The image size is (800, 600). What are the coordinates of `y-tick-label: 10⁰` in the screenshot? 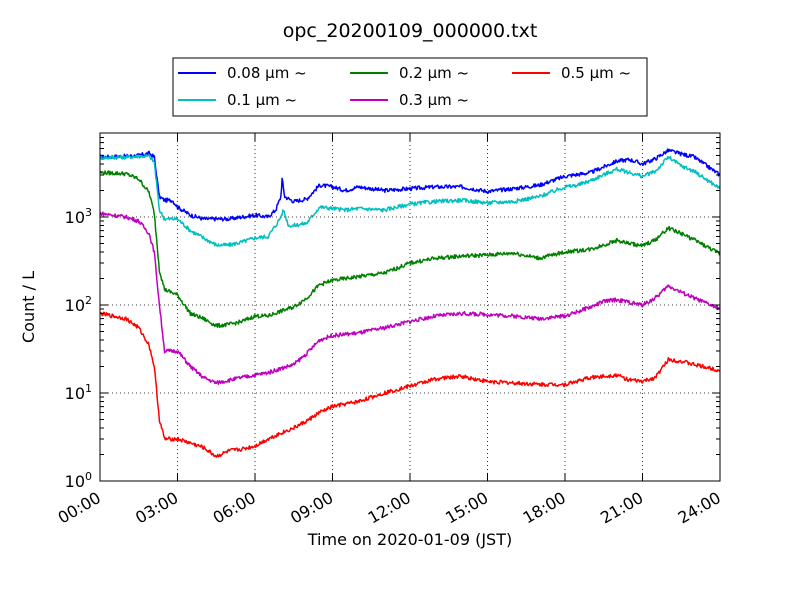 It's located at (78, 480).